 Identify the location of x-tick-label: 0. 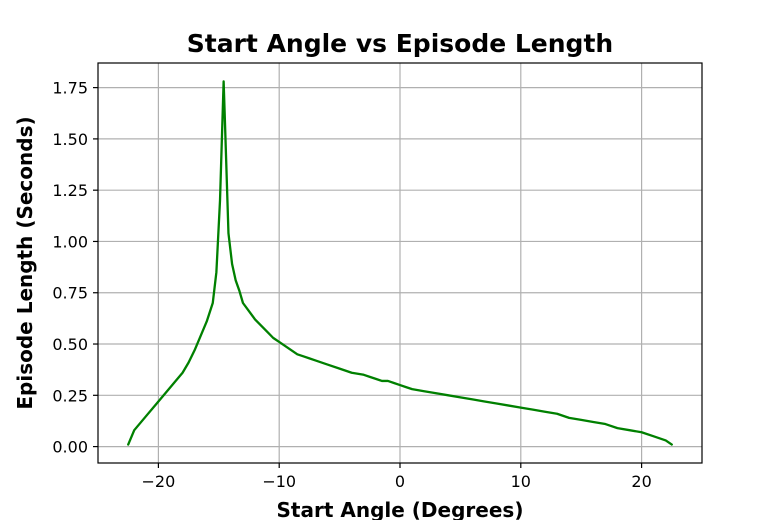
(400, 481).